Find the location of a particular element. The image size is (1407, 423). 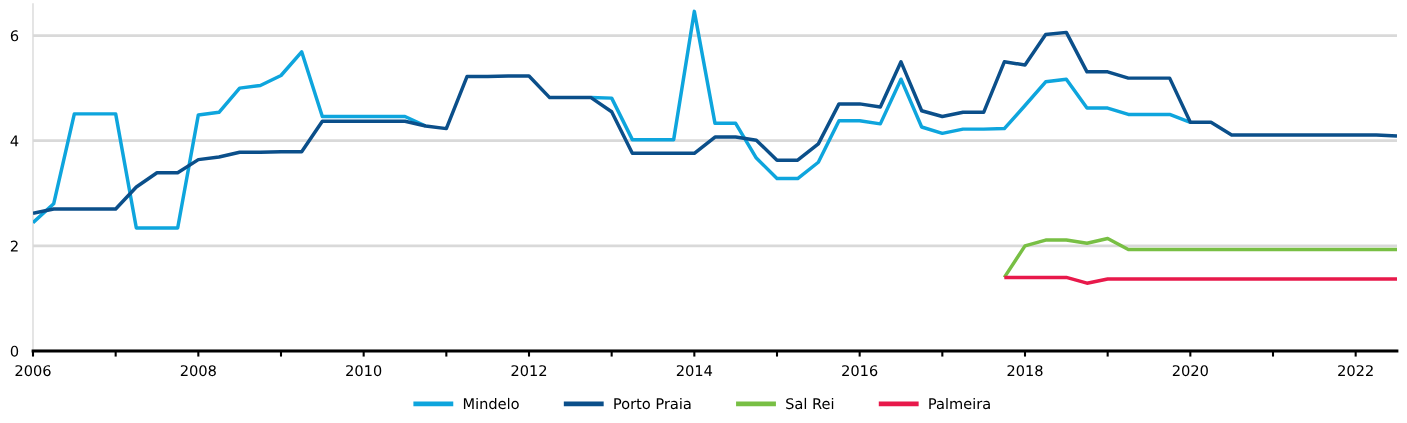

x-tick-label: 2016 is located at coordinates (860, 371).